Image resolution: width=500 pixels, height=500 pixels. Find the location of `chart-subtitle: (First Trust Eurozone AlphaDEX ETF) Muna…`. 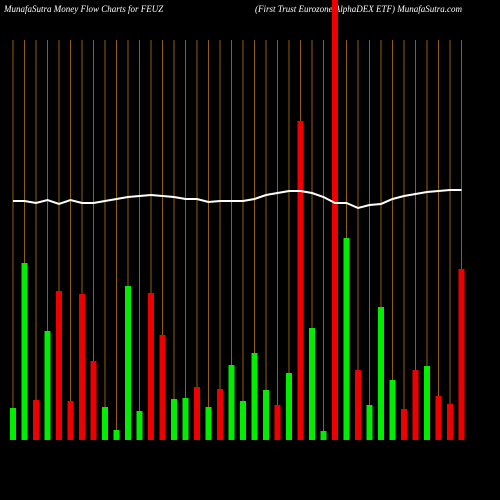

chart-subtitle: (First Trust Eurozone AlphaDEX ETF) Muna… is located at coordinates (359, 9).